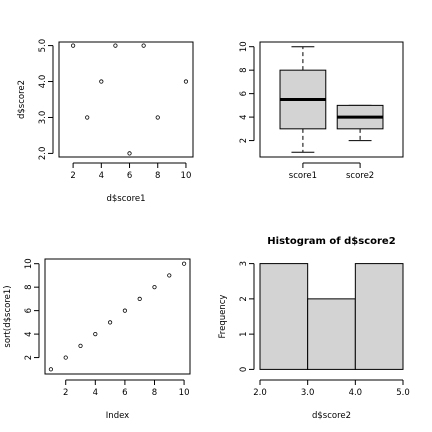 The image size is (432, 432). I want to click on chart-title: Histogram of d$score2, so click(331, 241).